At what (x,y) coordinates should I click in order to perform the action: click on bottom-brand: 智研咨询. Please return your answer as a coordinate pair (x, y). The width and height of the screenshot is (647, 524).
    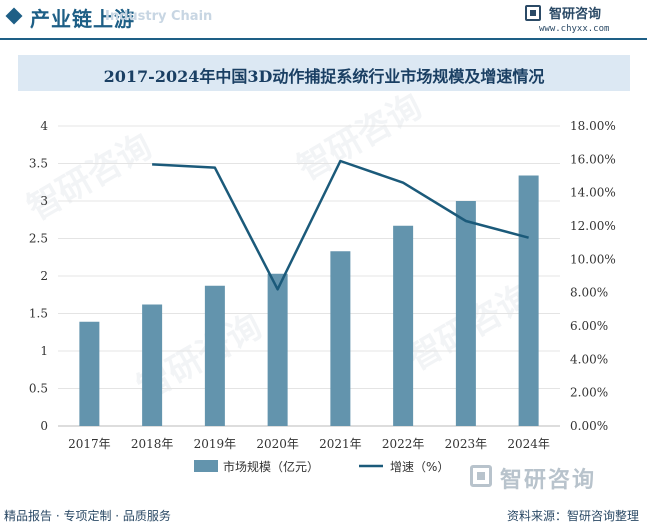
    Looking at the image, I should click on (552, 477).